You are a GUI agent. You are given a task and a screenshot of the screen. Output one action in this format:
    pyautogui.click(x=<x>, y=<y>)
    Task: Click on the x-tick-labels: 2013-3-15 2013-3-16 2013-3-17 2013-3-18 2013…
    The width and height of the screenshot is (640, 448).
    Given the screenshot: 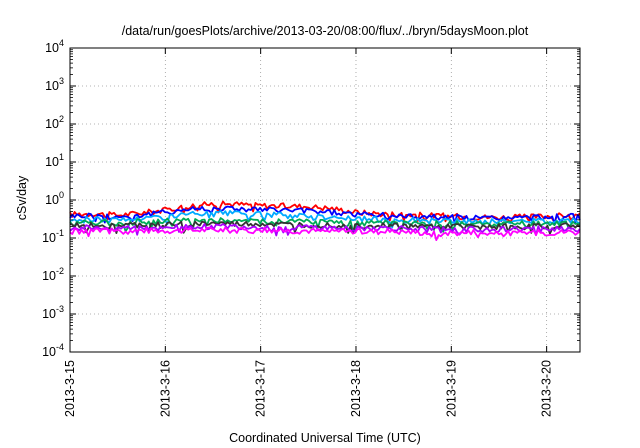 What is the action you would take?
    pyautogui.click(x=308, y=388)
    